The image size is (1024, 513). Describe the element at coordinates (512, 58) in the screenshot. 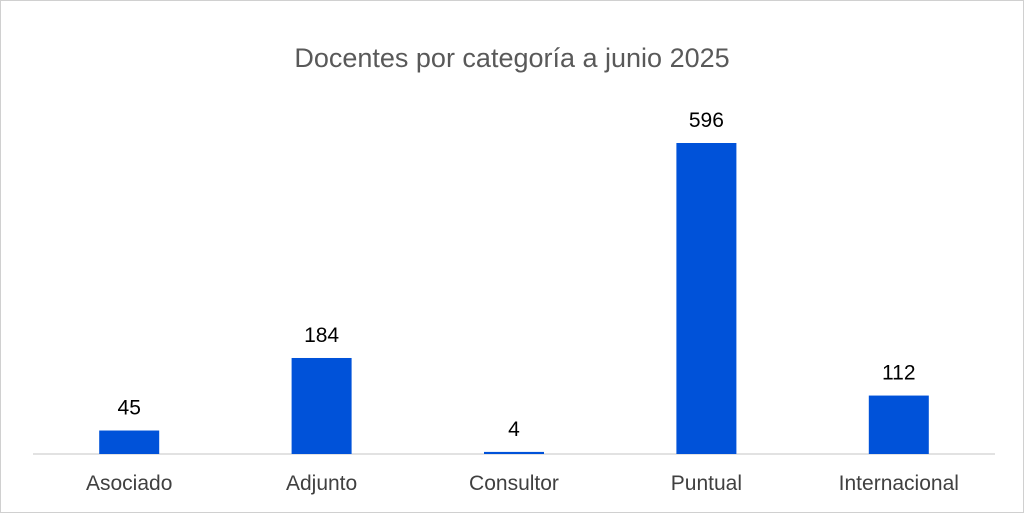

I see `chart-title: Docentes por categoría a junio 2025` at that location.